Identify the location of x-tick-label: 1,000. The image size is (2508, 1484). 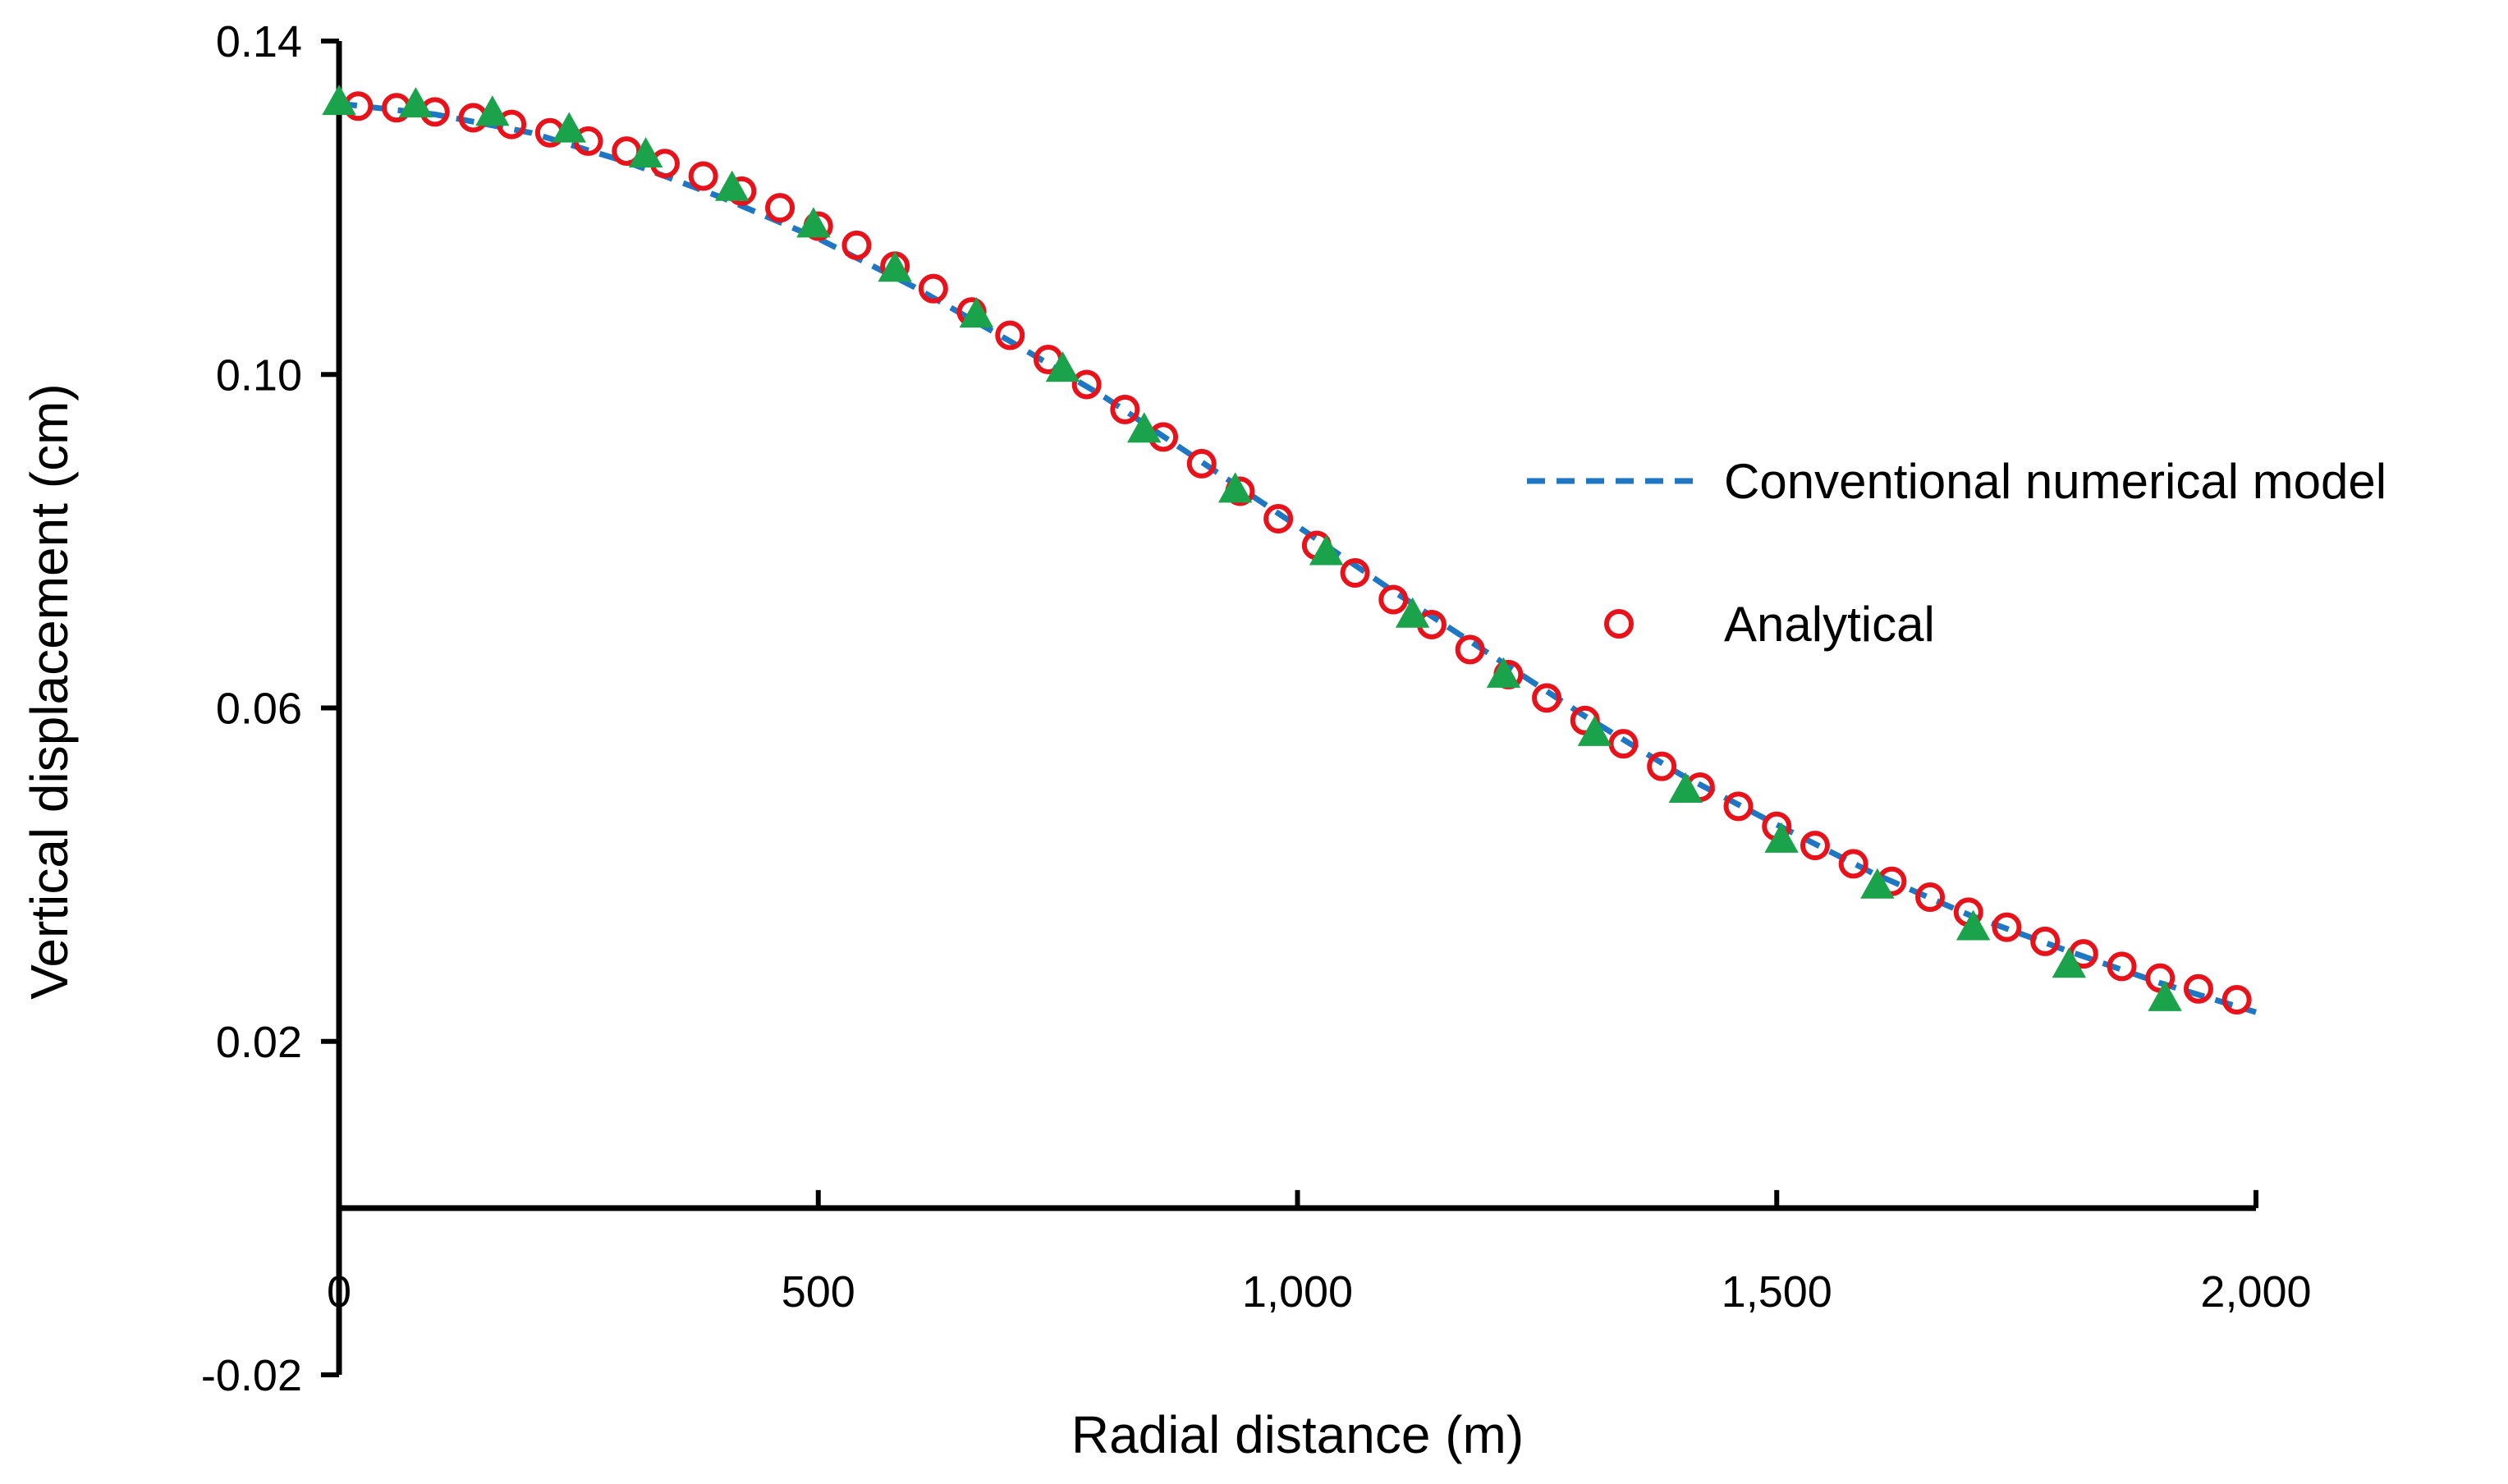
(1297, 1292).